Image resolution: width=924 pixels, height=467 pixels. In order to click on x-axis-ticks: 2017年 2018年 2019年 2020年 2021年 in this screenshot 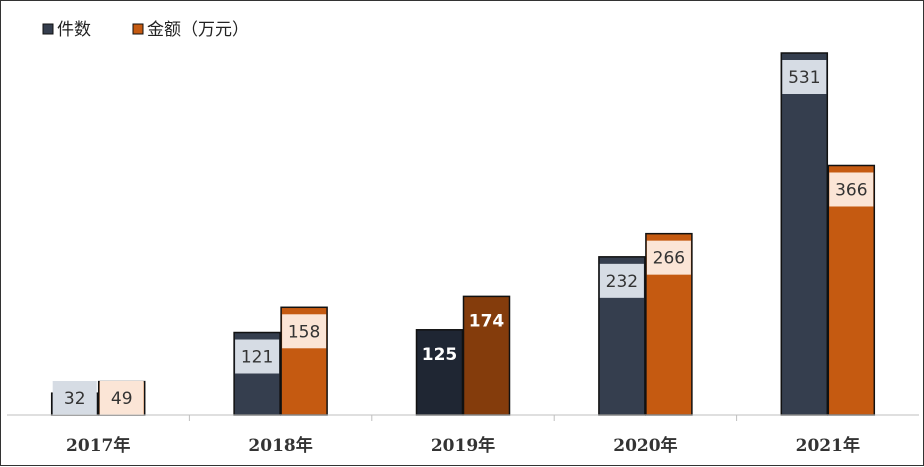, I will do `click(463, 435)`.